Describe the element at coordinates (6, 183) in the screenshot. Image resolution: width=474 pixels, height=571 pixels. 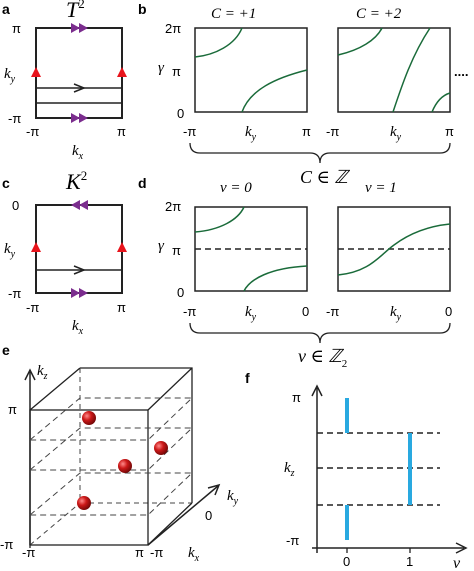
I see `panel-c-label: c` at that location.